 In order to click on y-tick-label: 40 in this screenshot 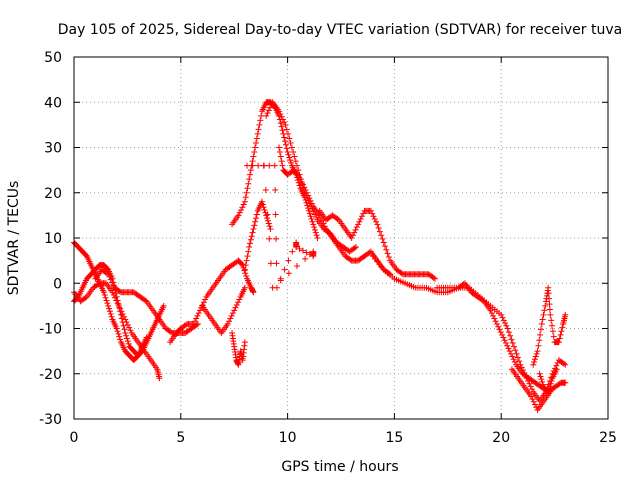, I will do `click(53, 103)`.